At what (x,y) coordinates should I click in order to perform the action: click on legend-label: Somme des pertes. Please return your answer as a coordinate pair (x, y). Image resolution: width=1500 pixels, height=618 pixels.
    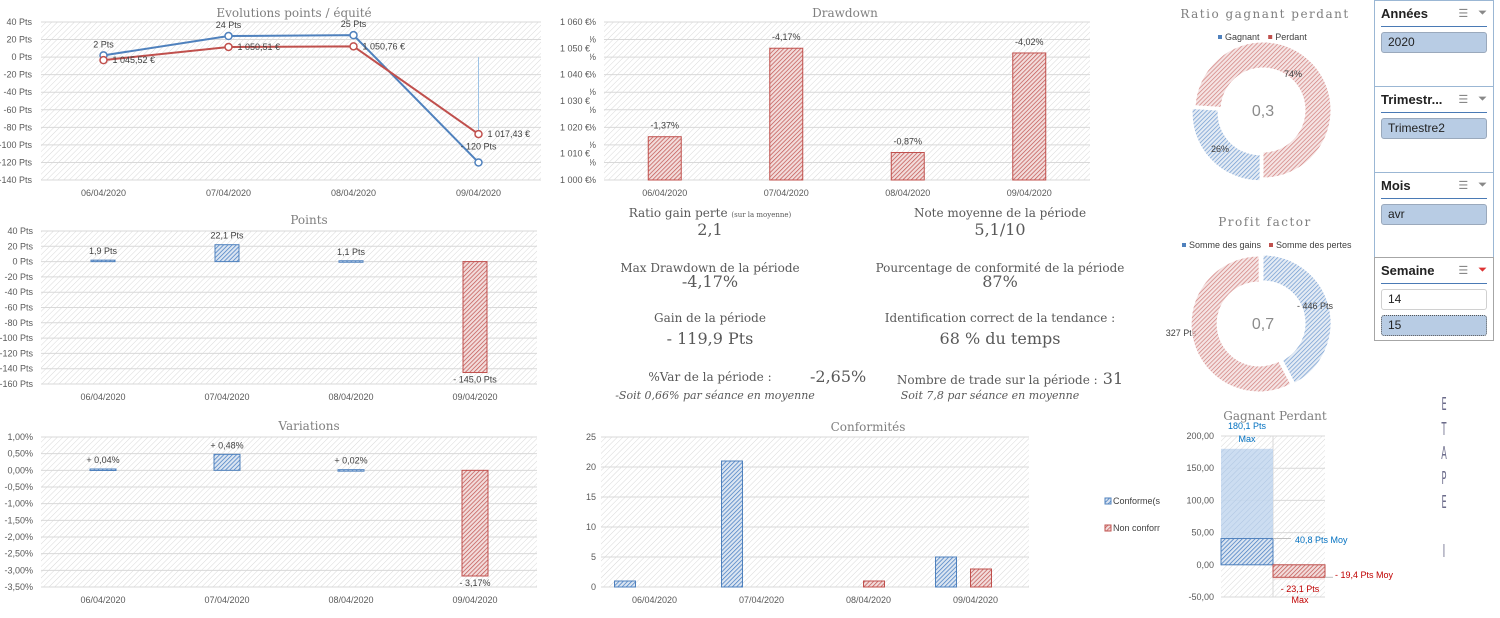
    Looking at the image, I should click on (1314, 245).